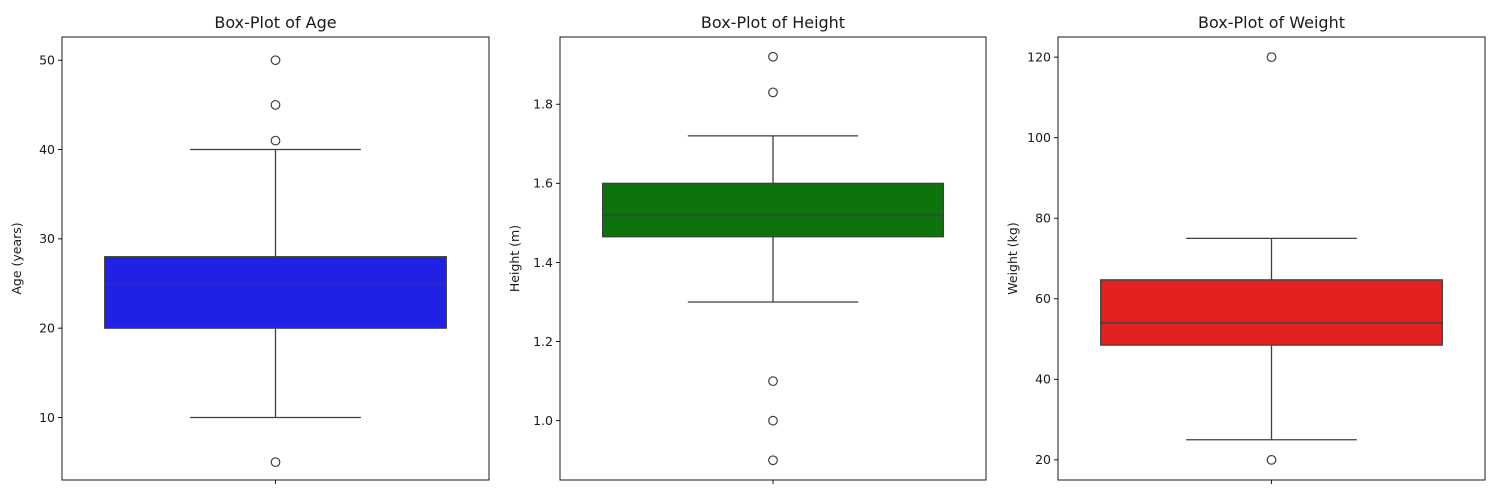 The image size is (1500, 500). Describe the element at coordinates (1042, 258) in the screenshot. I see `weight-y-ticks: 20 40 60 80 100 120` at that location.